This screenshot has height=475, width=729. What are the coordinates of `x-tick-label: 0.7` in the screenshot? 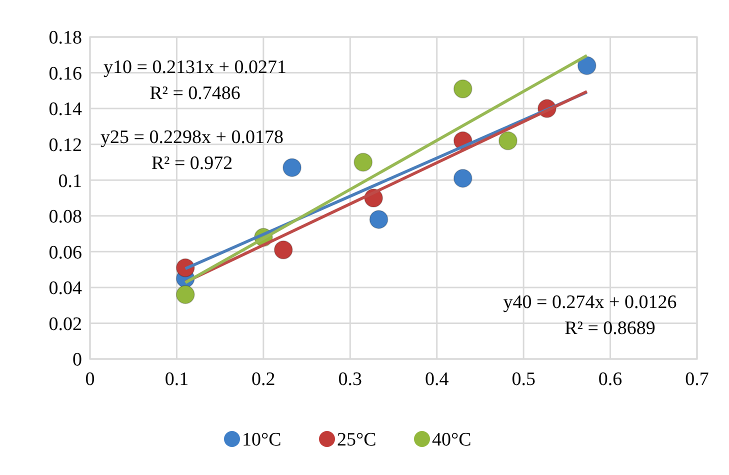 It's located at (697, 379).